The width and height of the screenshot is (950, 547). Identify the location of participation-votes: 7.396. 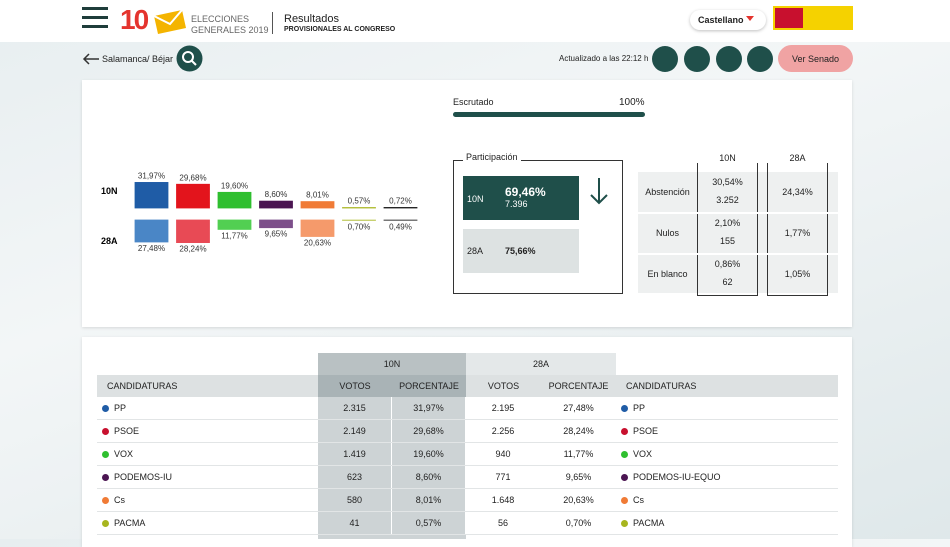
(516, 204).